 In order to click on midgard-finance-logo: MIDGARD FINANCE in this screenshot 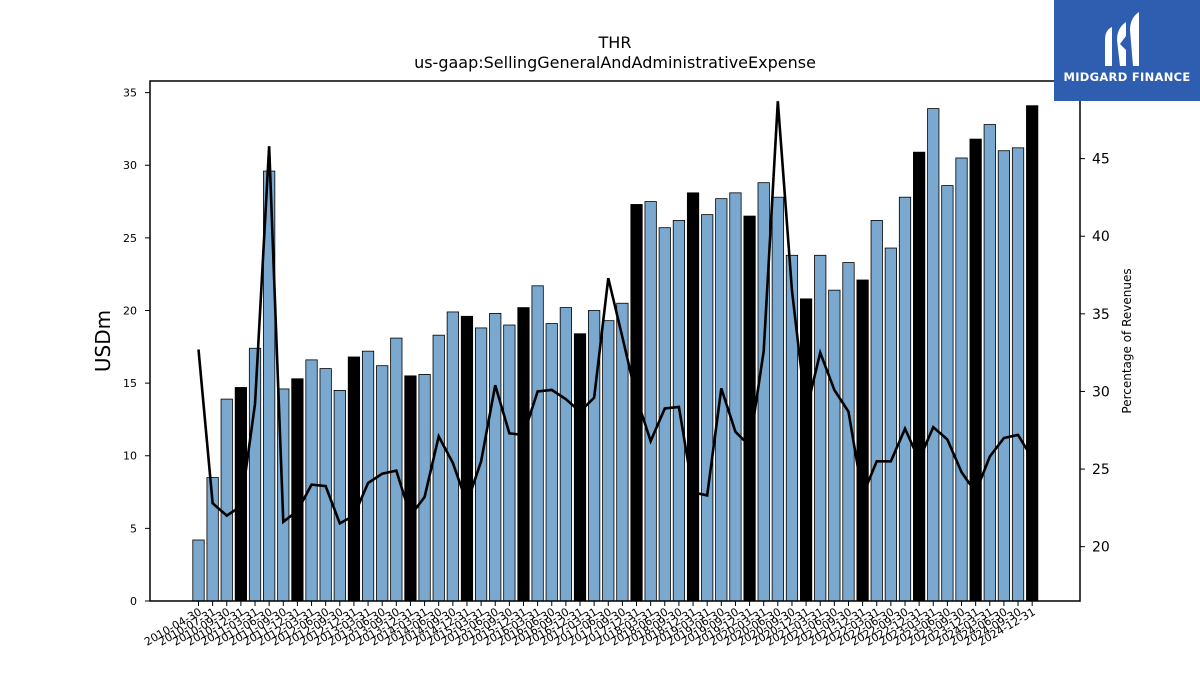, I will do `click(1127, 50)`.